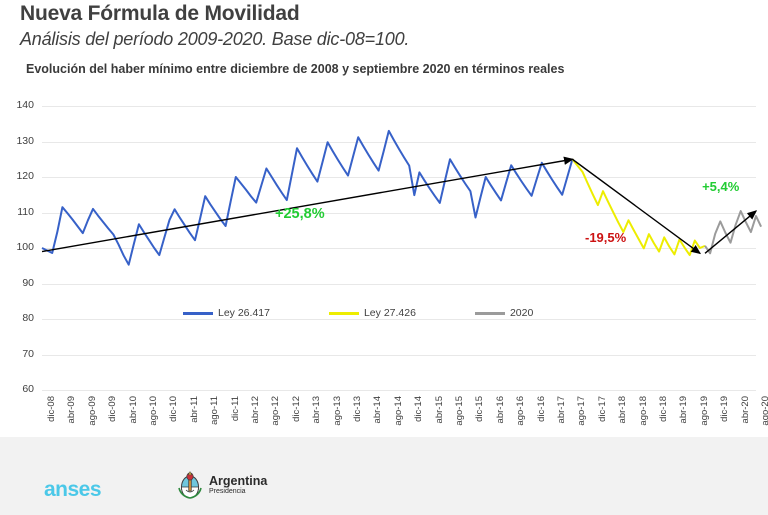 This screenshot has height=515, width=768. I want to click on argentina-logo-text: Argentina Presidencia, so click(238, 484).